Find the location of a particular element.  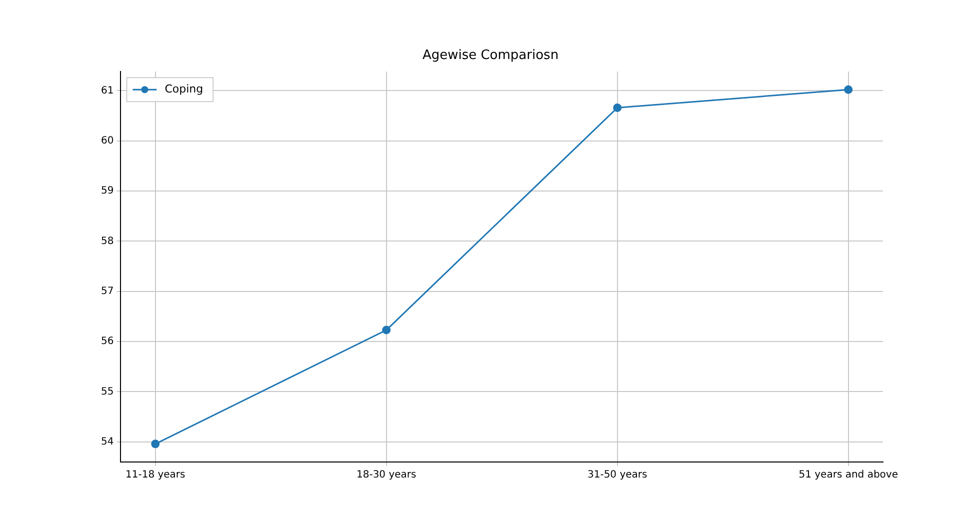

legend-label: Coping is located at coordinates (184, 89).